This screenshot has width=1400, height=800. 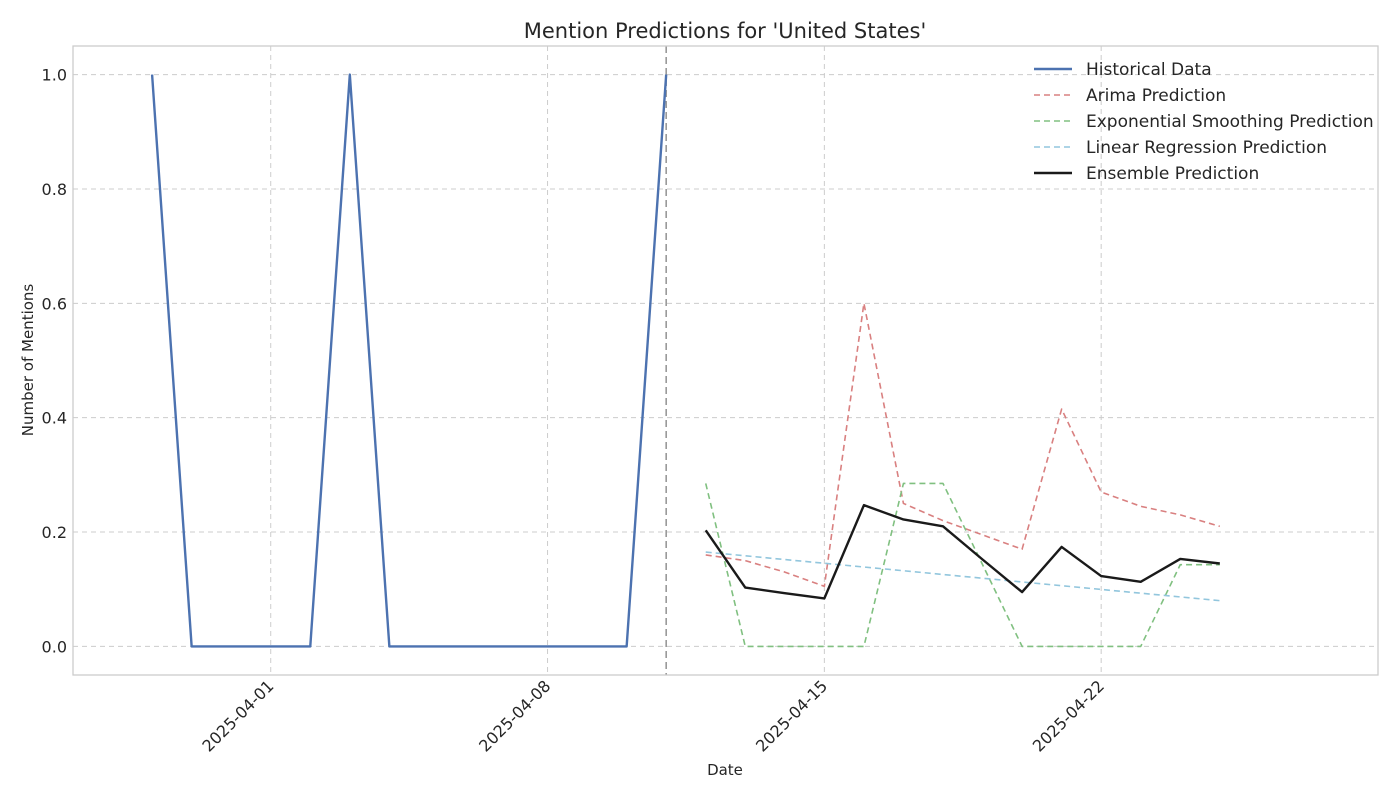 I want to click on x-tick-labels: 2025-04-01 2025-04-08 2025-04-15 2025-04-22, so click(x=653, y=715).